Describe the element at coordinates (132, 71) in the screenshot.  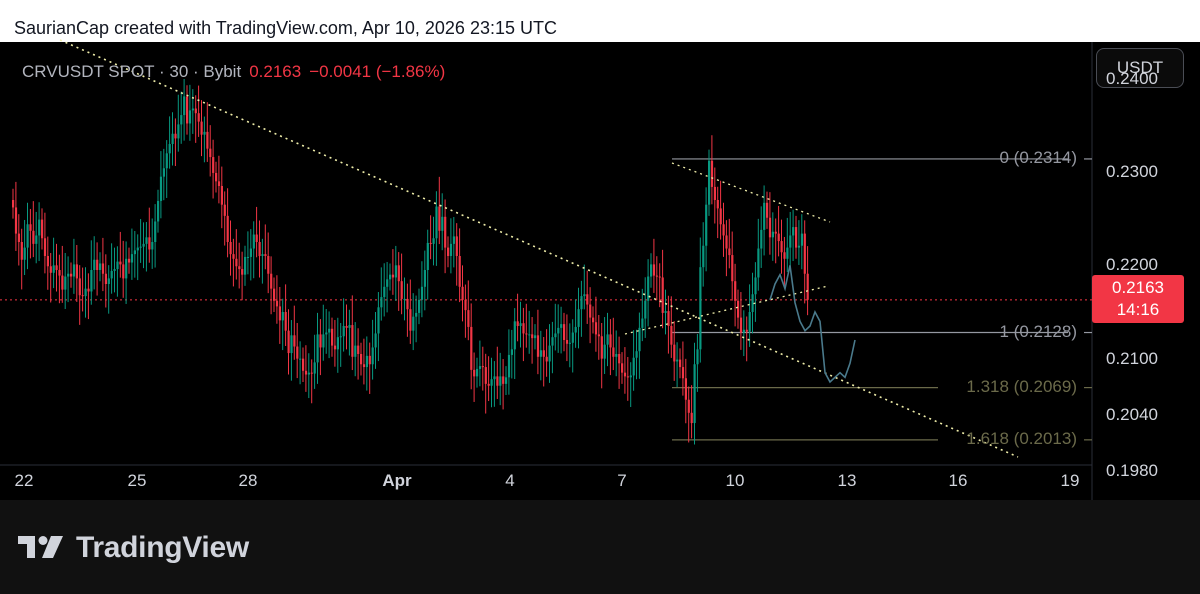
I see `symbol-info: CRVUSDT SPOT · 30 · Bybit` at that location.